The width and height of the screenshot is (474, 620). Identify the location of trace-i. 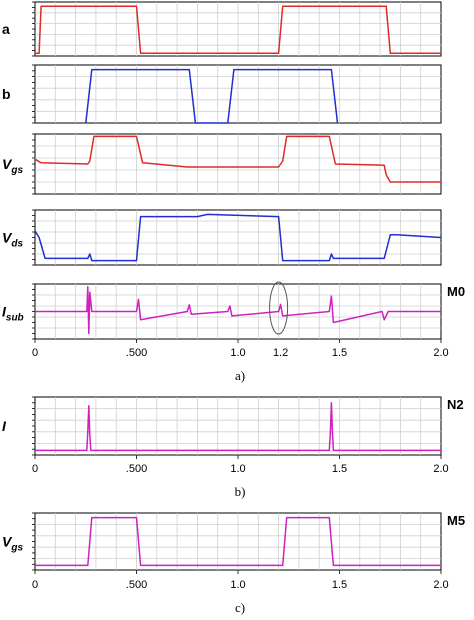
(238, 427).